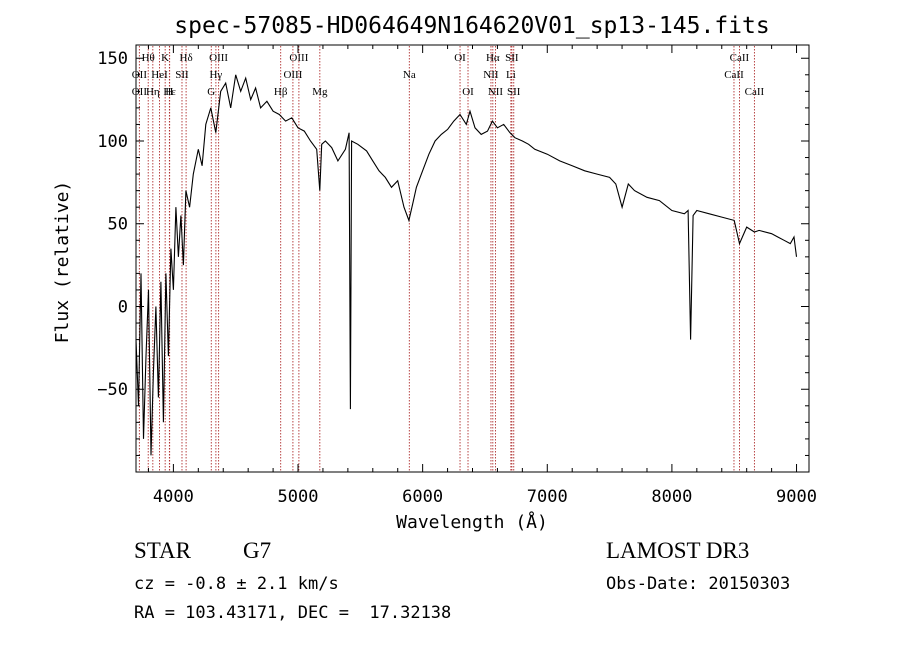  I want to click on y-tick-label: 0, so click(123, 307).